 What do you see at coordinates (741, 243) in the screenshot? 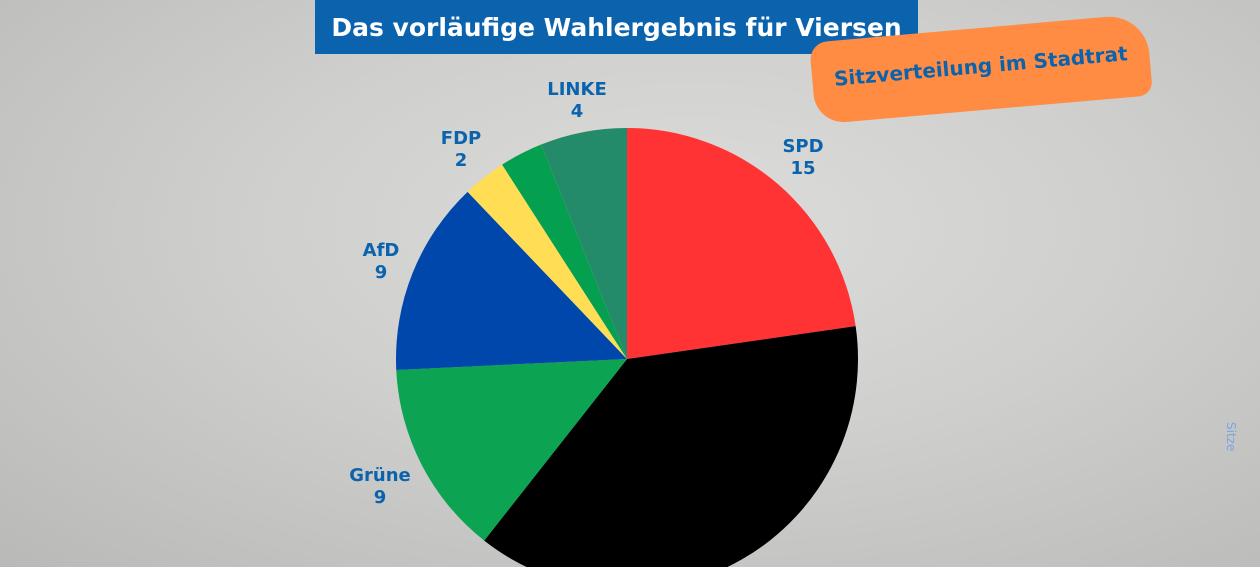
I see `pie-slice-spd` at bounding box center [741, 243].